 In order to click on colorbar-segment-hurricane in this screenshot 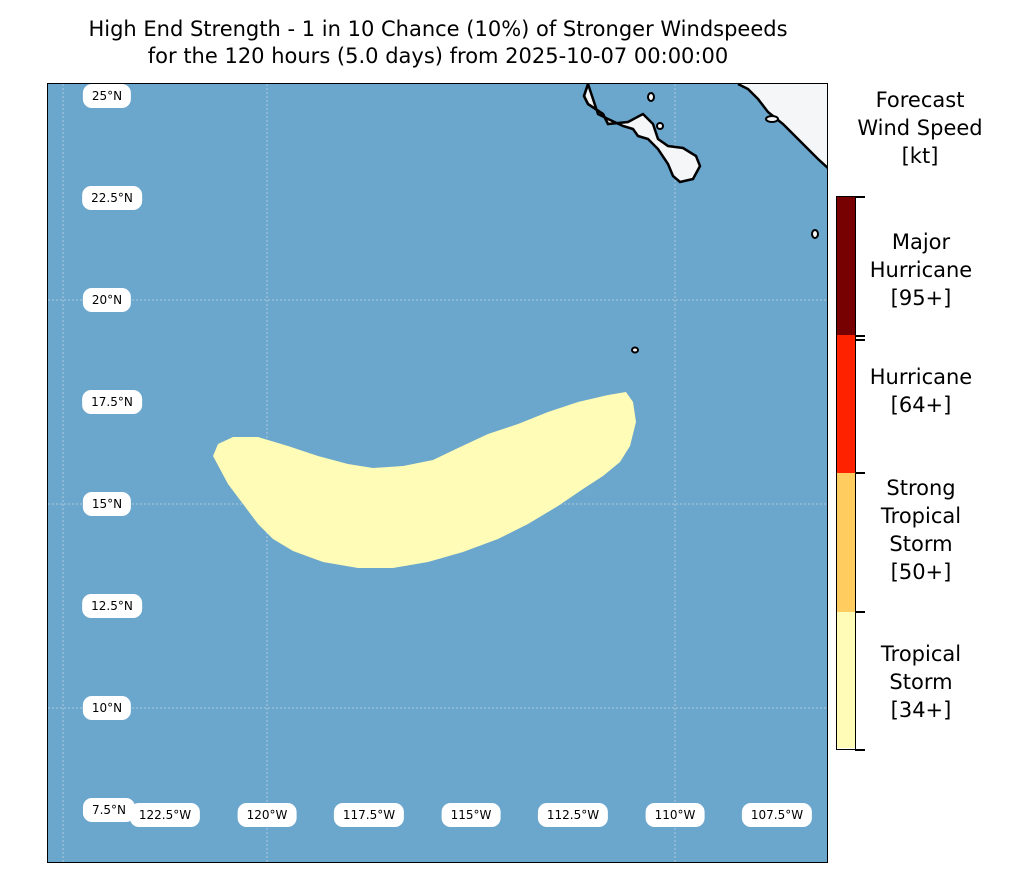, I will do `click(846, 404)`.